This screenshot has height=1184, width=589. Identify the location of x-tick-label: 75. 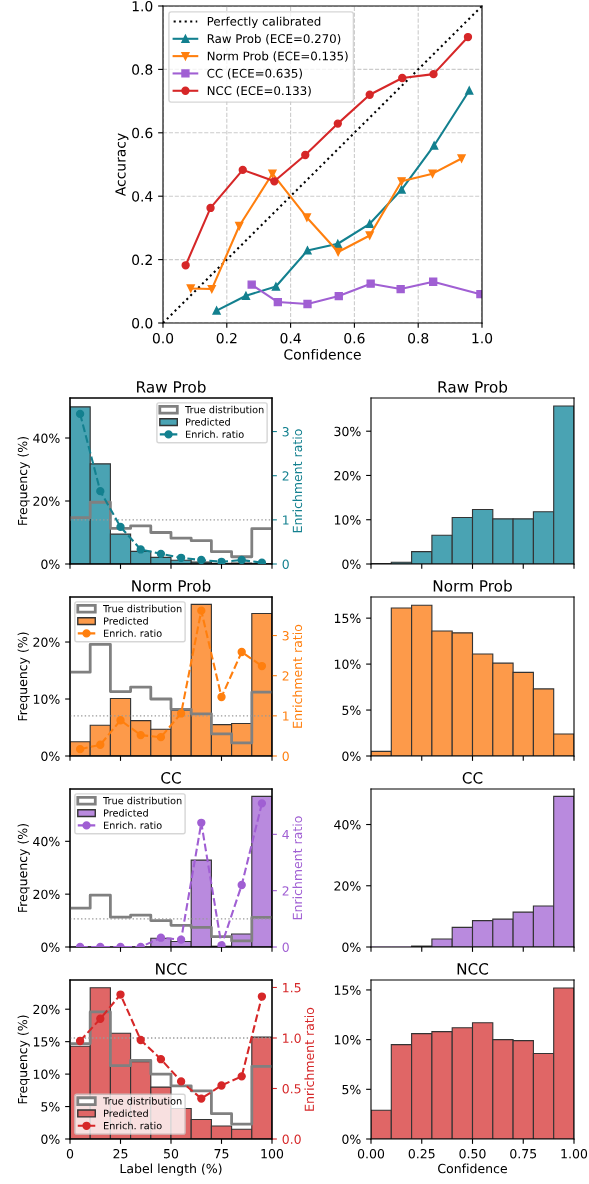
(221, 1154).